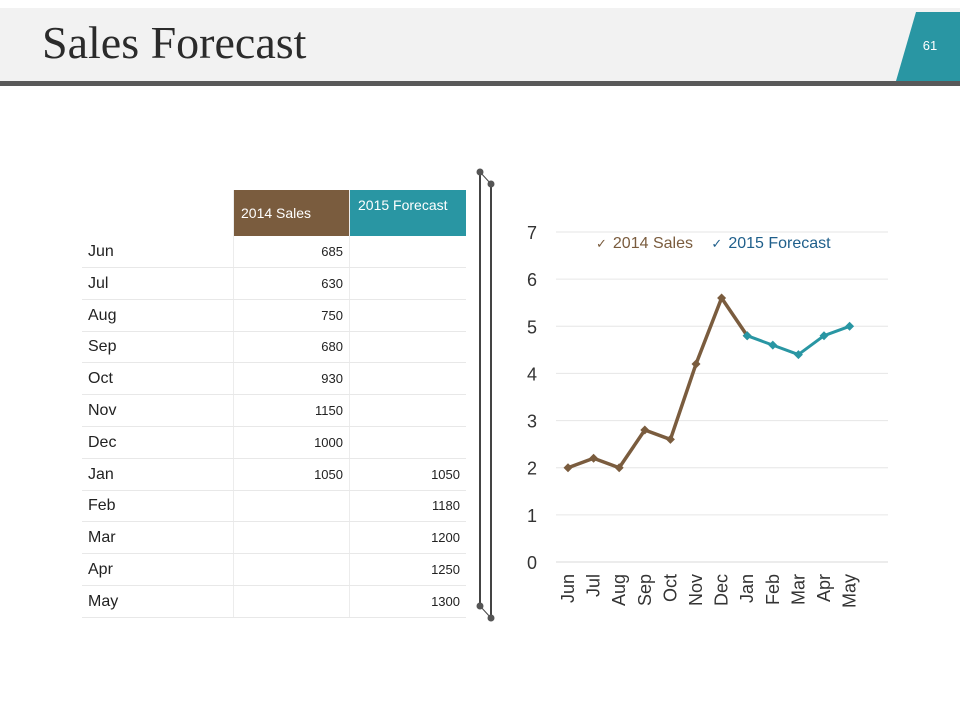 Image resolution: width=960 pixels, height=720 pixels. Describe the element at coordinates (274, 443) in the screenshot. I see `table-row: Dec 1000` at that location.